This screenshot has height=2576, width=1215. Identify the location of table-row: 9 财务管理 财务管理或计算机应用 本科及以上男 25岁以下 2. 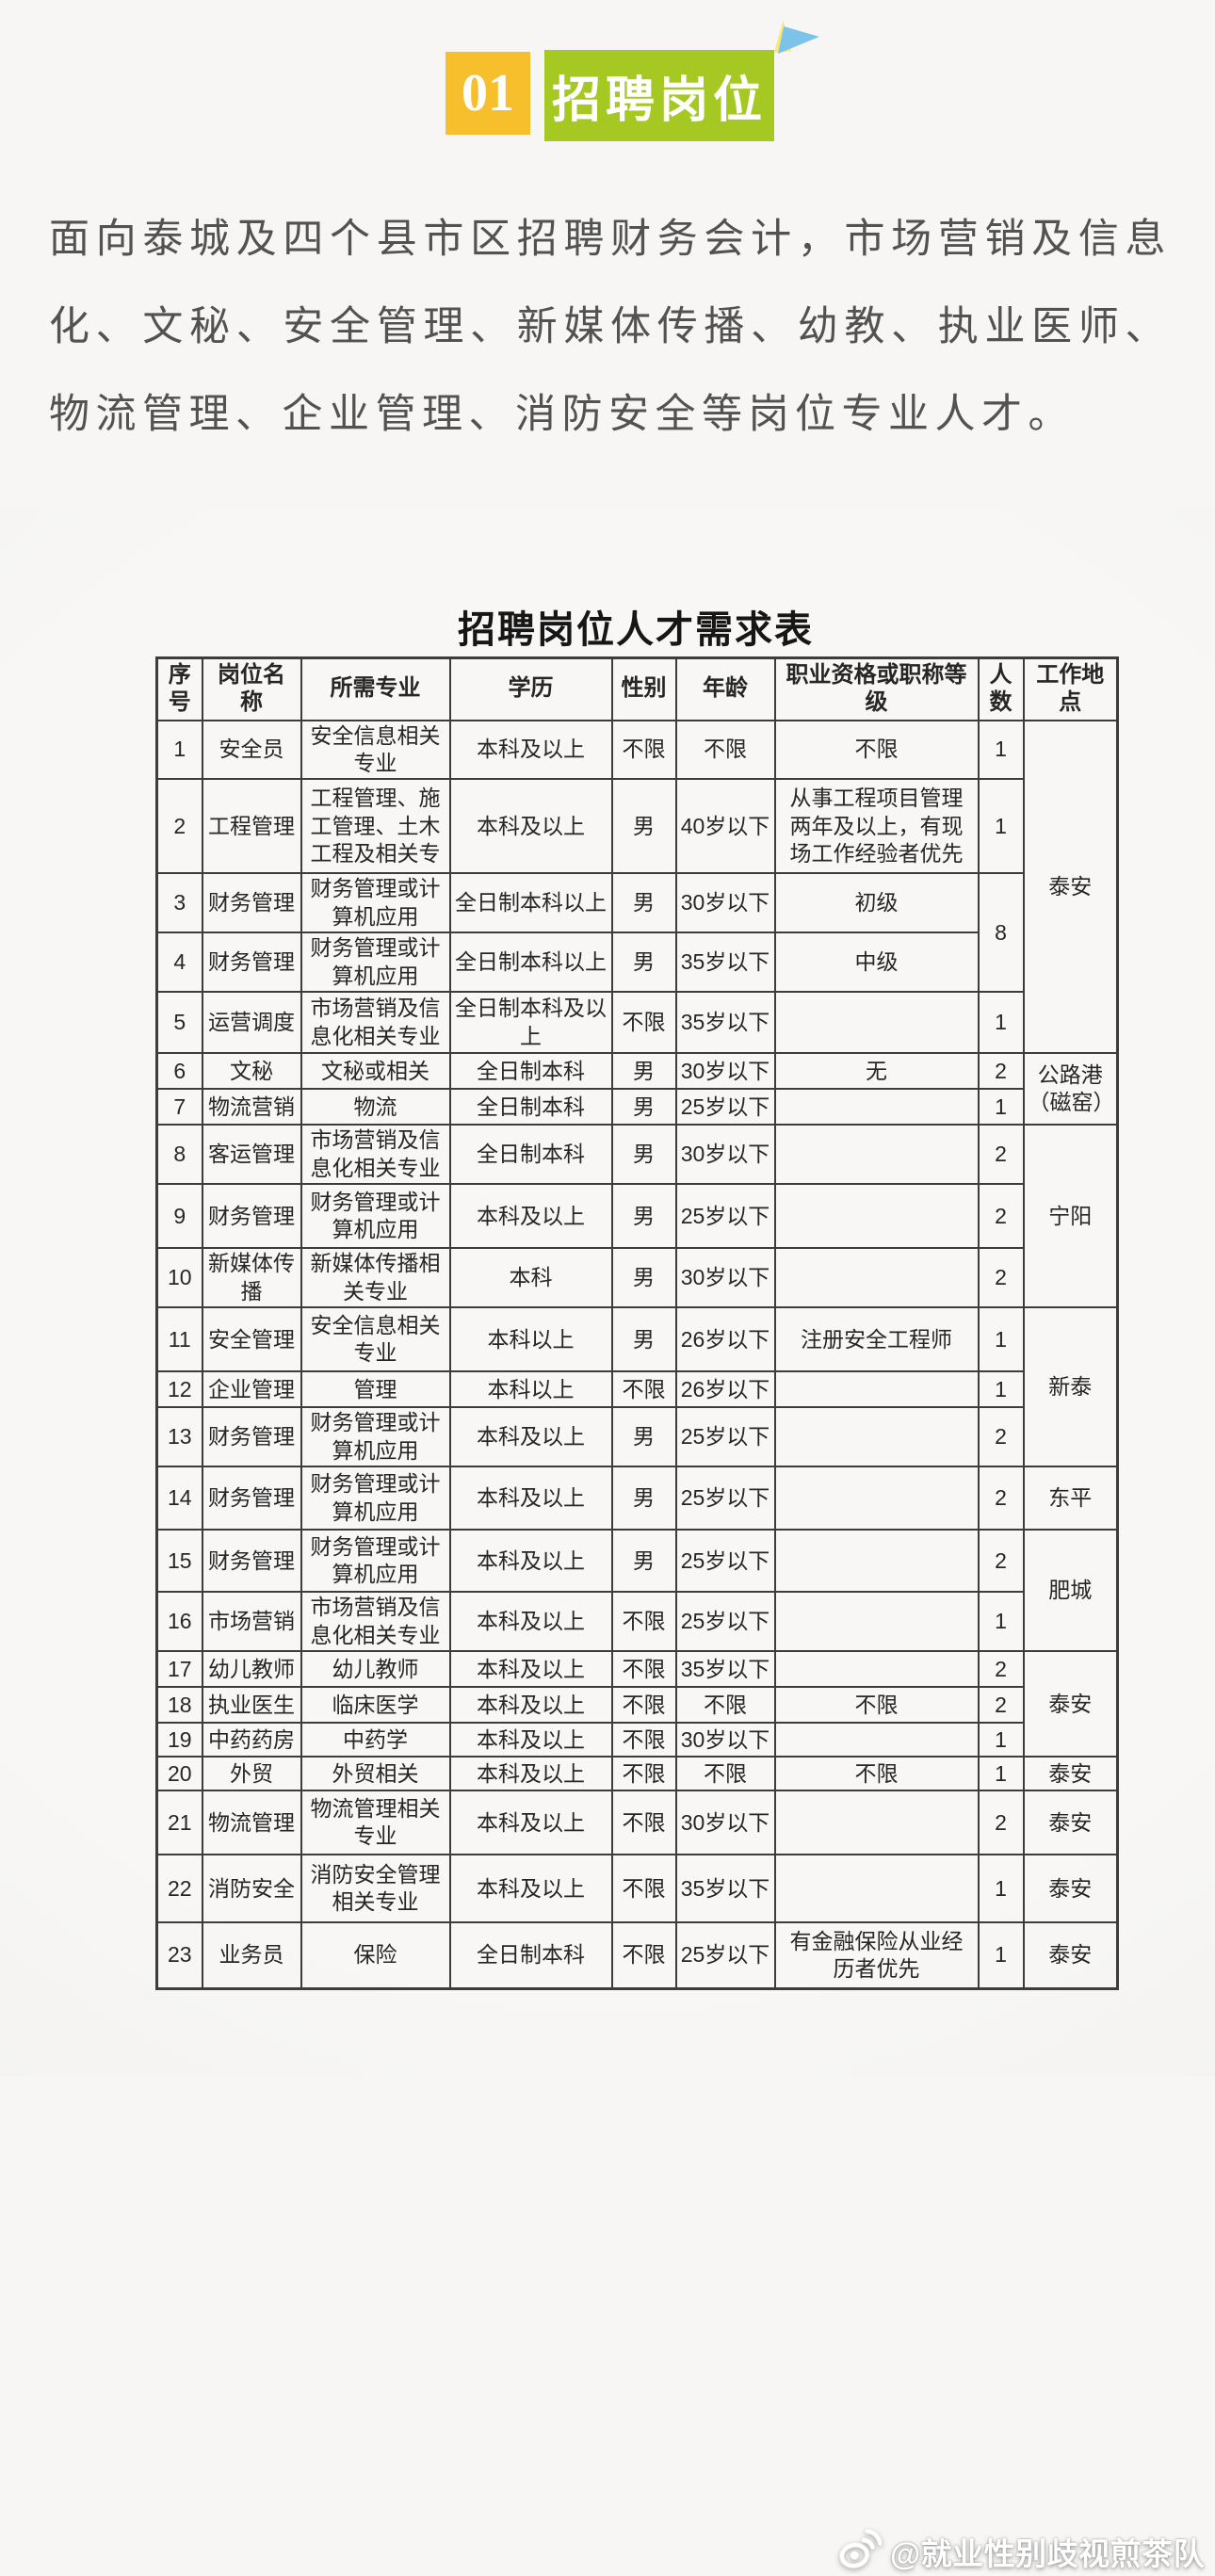
(637, 1216).